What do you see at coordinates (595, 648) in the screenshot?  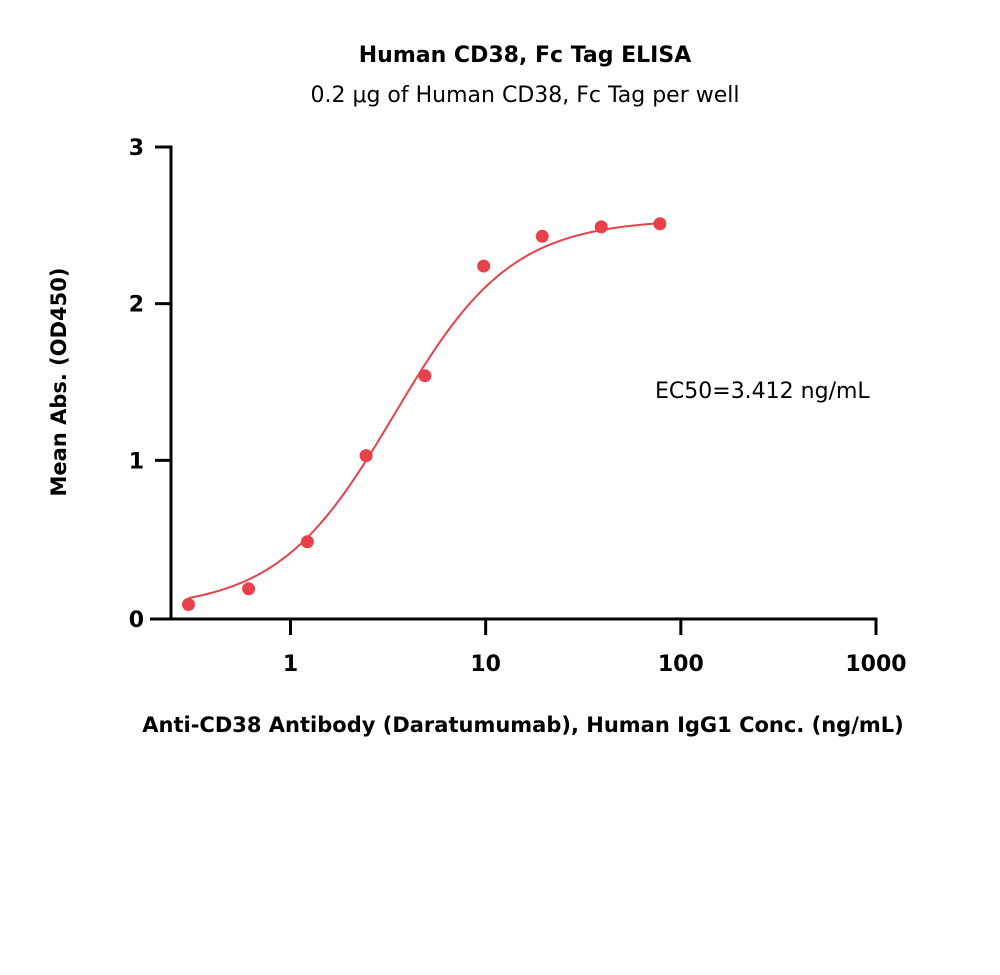 I see `x-axis-ticks: 1 10 100 1000` at bounding box center [595, 648].